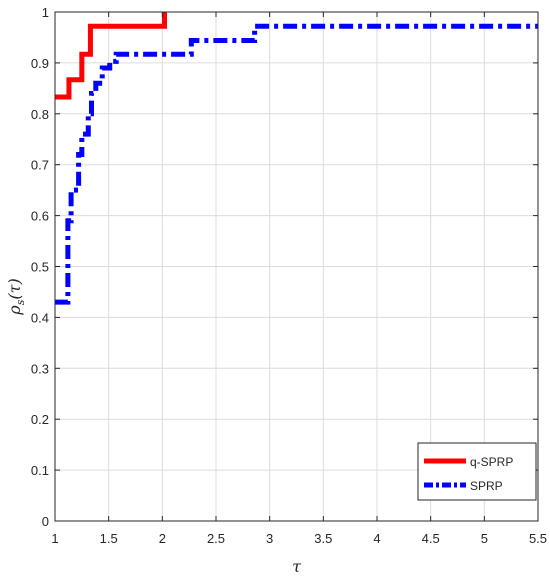 The height and width of the screenshot is (579, 550). What do you see at coordinates (323, 538) in the screenshot?
I see `x-tick-label: 3.5` at bounding box center [323, 538].